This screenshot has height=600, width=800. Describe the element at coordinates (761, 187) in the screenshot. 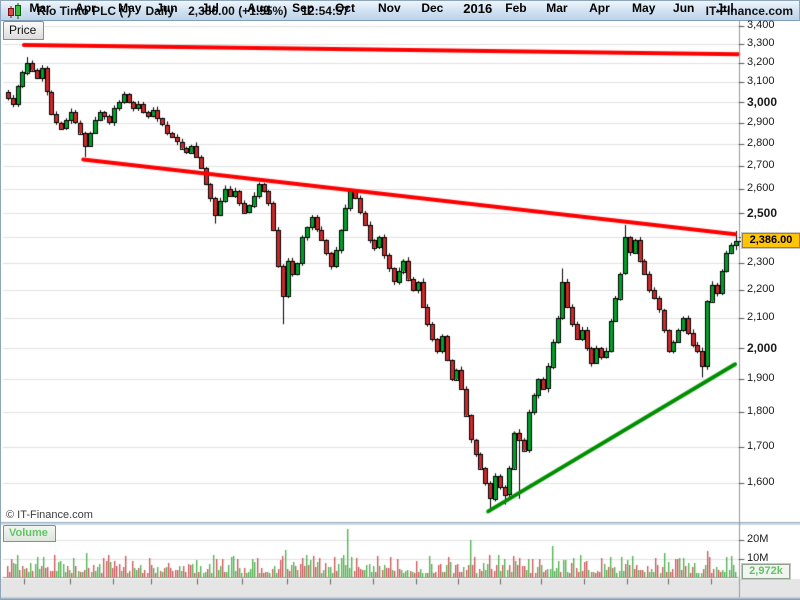

I see `price-tick-label: 2,600` at that location.